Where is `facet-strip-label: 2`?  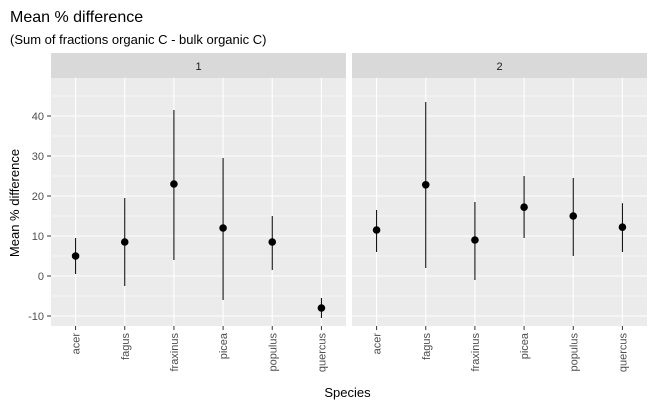 facet-strip-label: 2 is located at coordinates (499, 67).